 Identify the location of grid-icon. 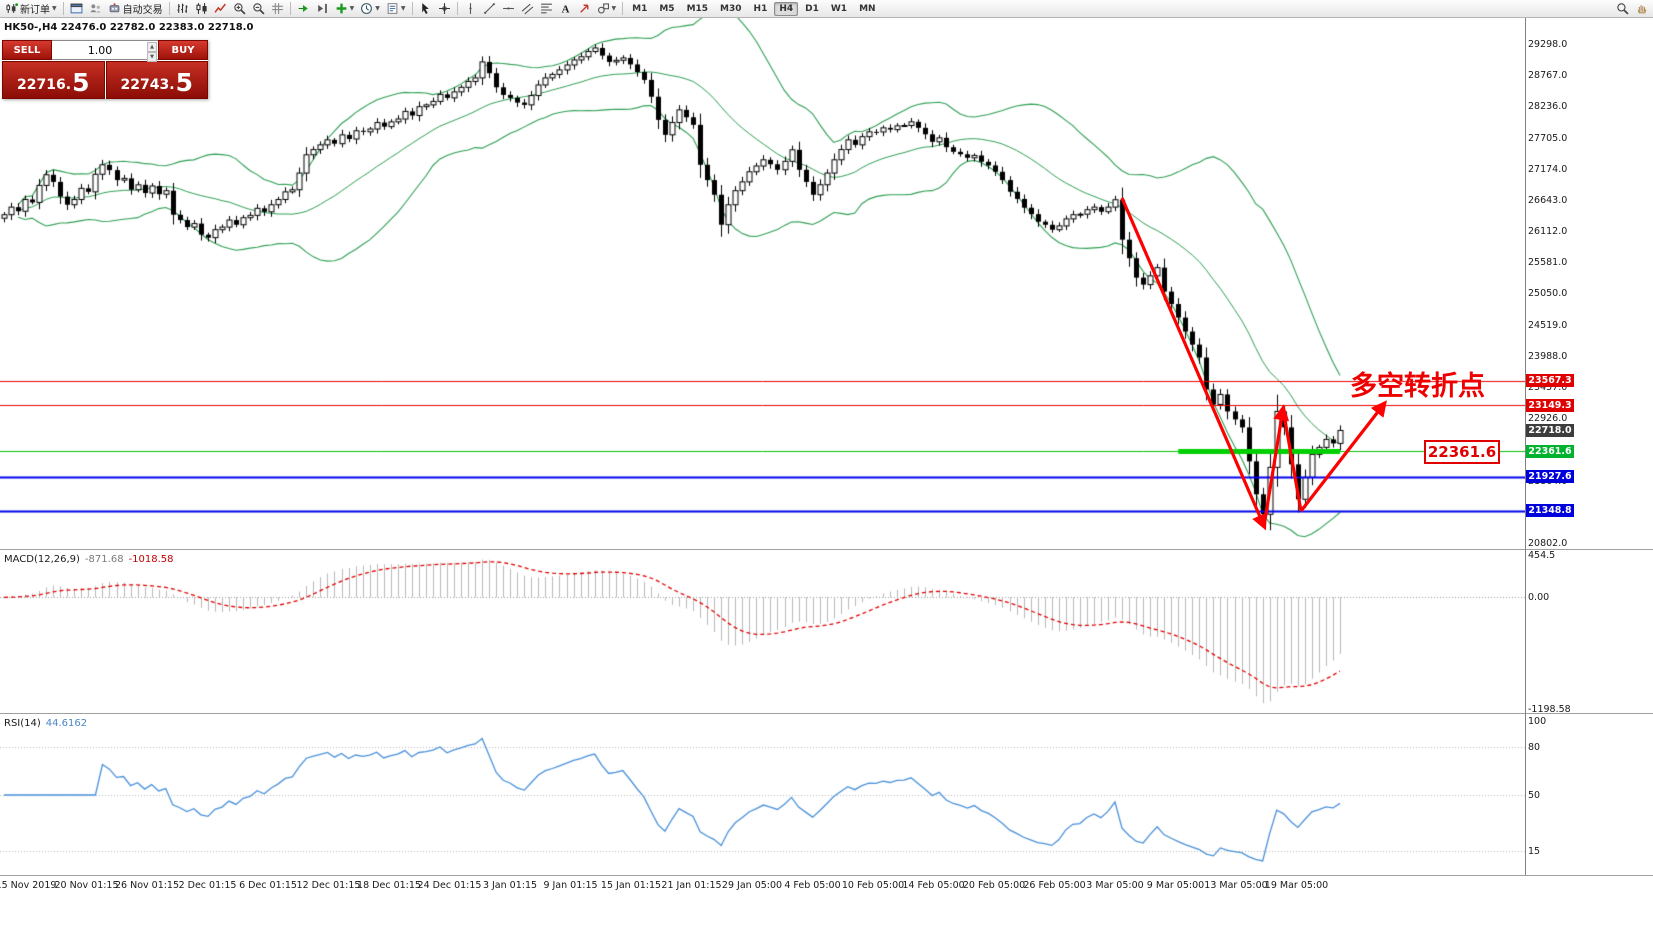
(277, 8).